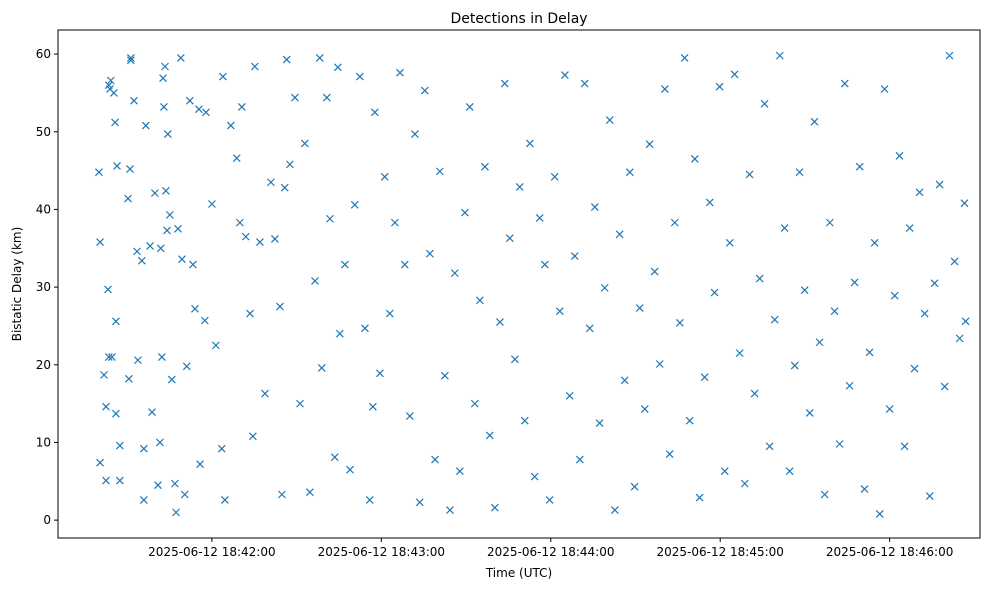 Image resolution: width=989 pixels, height=590 pixels. I want to click on y-tick-label: 30, so click(43, 287).